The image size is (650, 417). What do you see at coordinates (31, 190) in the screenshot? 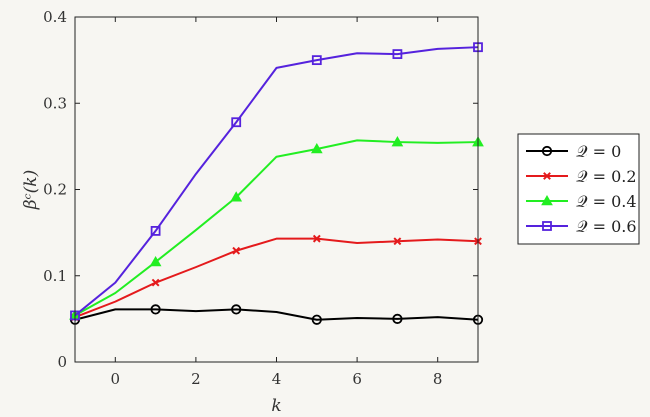
I see `y-axis-label: βᶜ(k)` at bounding box center [31, 190].